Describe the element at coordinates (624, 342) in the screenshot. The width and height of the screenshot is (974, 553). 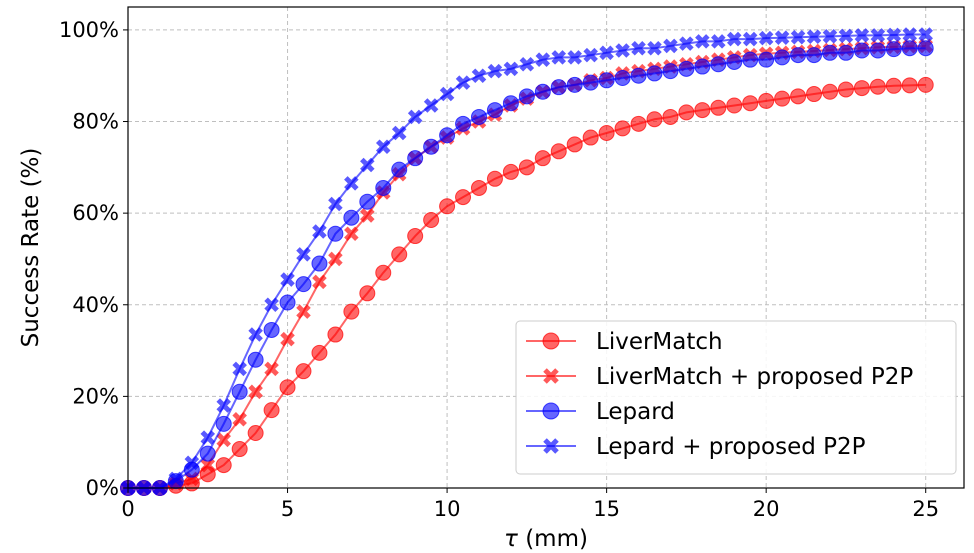
I see `legend-item: LiverMatch` at that location.